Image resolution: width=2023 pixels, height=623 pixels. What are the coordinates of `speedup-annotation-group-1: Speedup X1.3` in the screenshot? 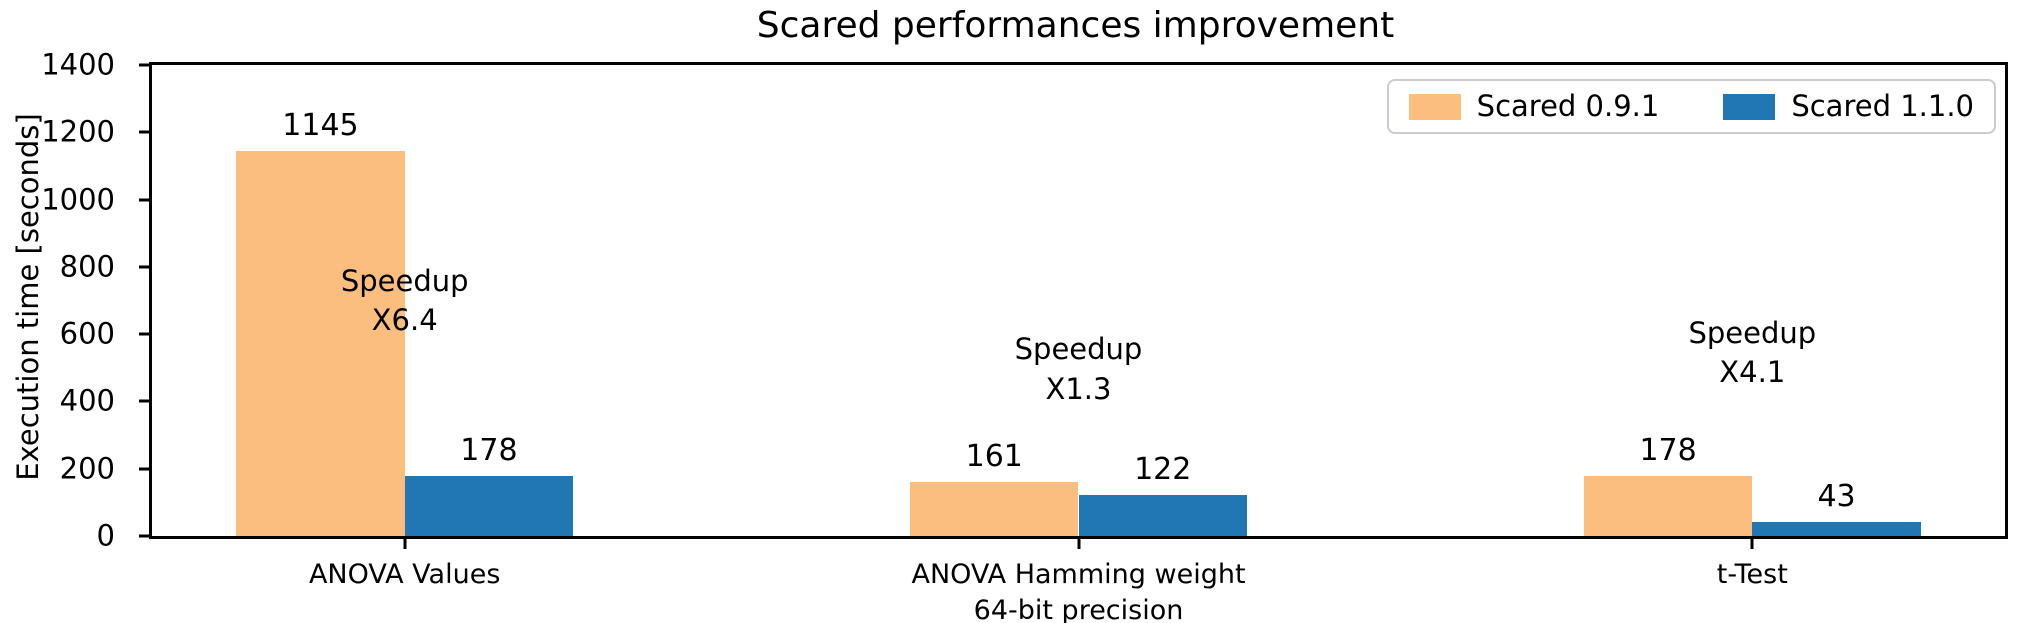 It's located at (1078, 369).